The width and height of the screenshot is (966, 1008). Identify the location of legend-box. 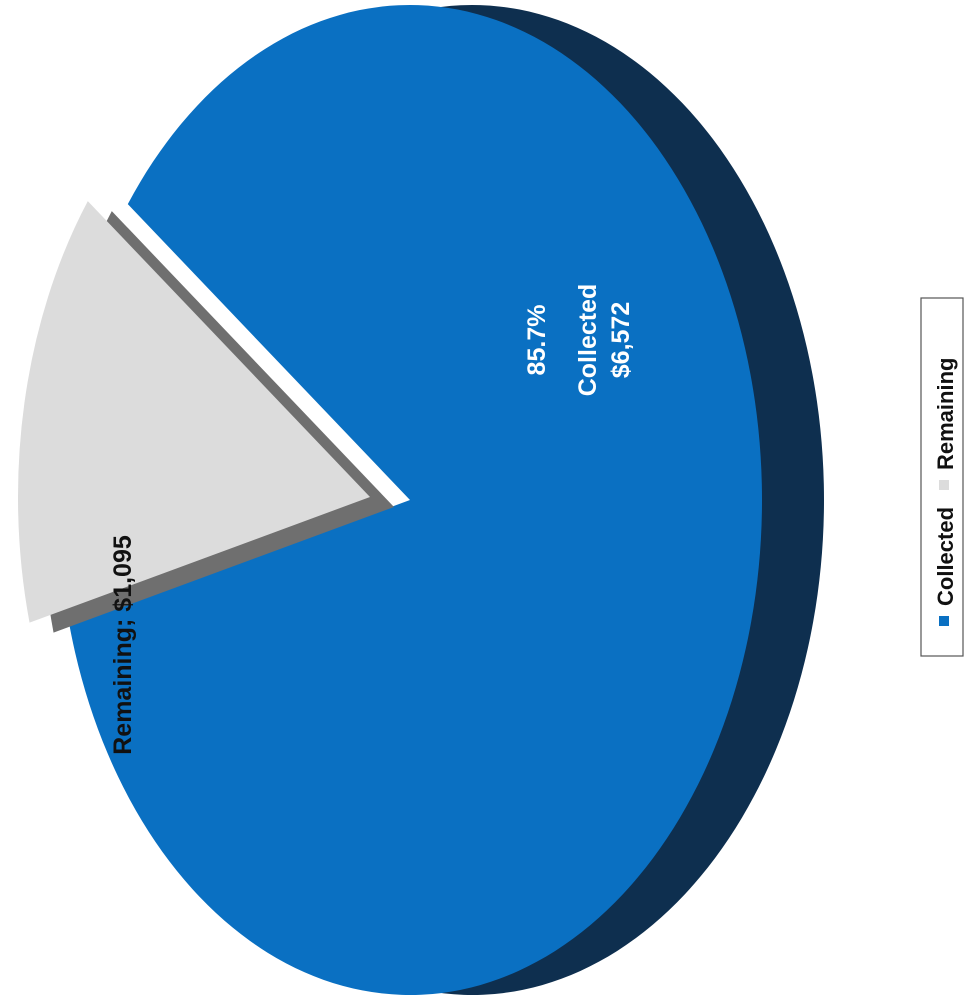
(942, 477).